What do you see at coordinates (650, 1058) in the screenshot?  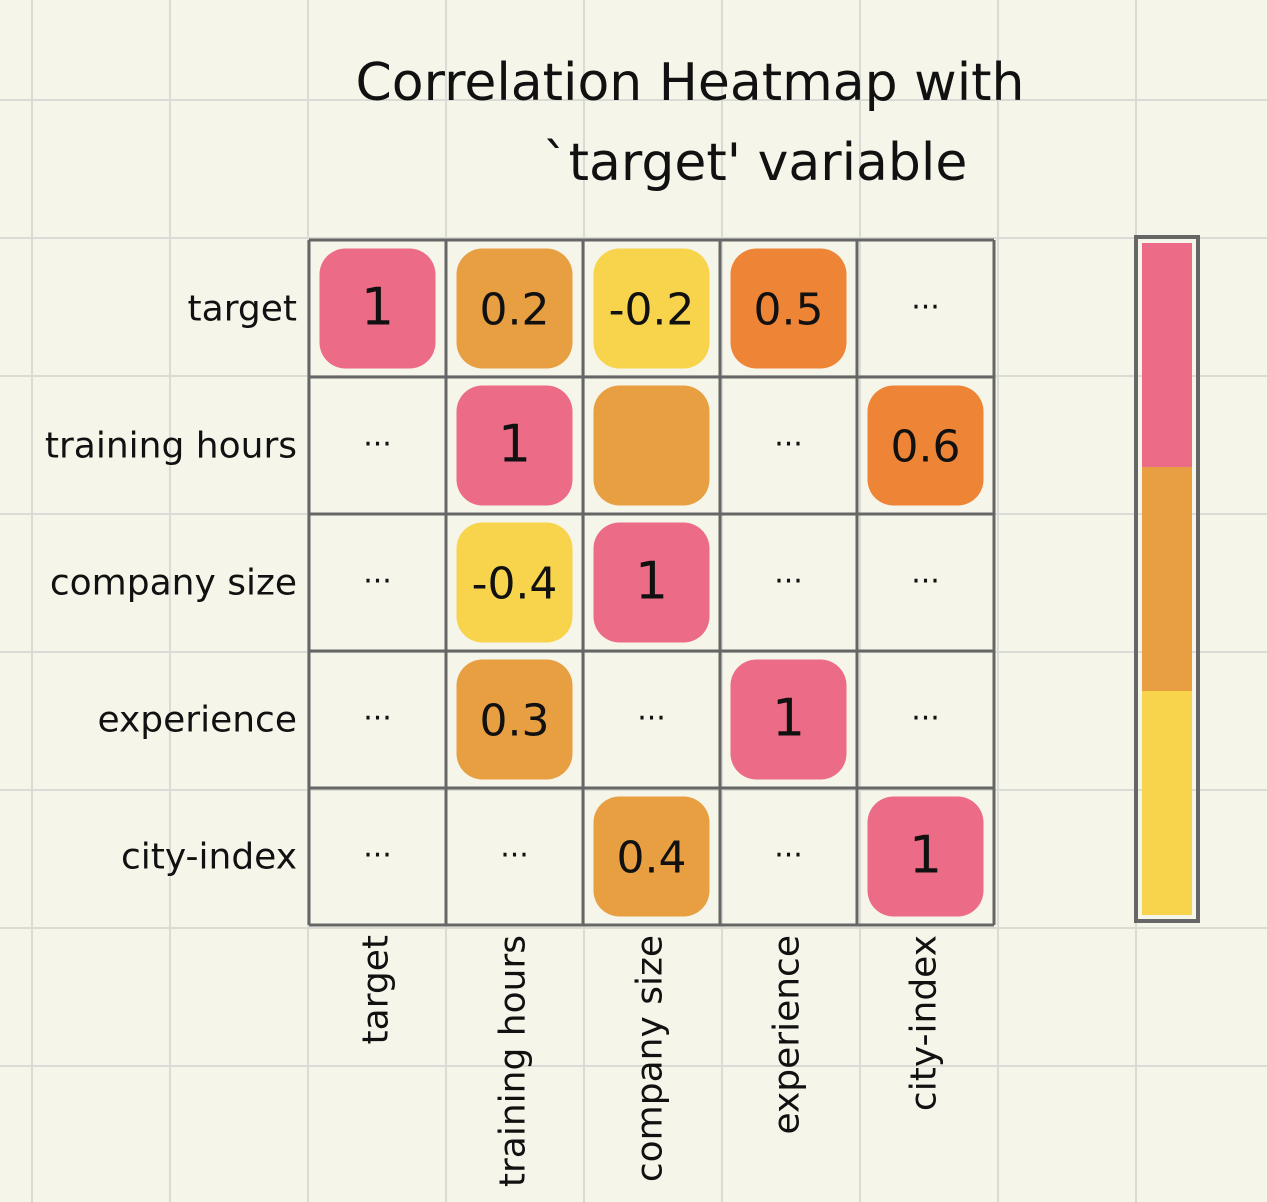 I see `column-label-company-size: company size` at bounding box center [650, 1058].